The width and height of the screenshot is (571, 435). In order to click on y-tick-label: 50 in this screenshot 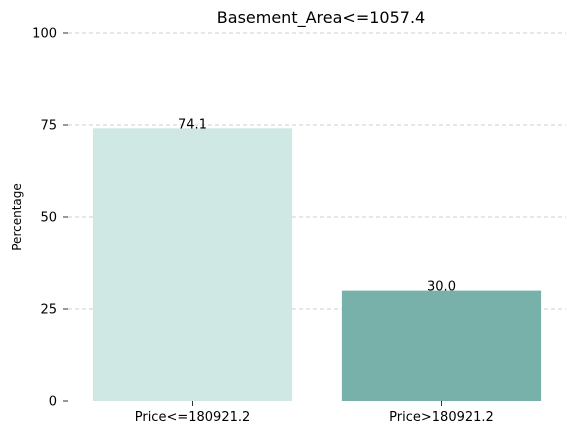, I will do `click(48, 218)`.